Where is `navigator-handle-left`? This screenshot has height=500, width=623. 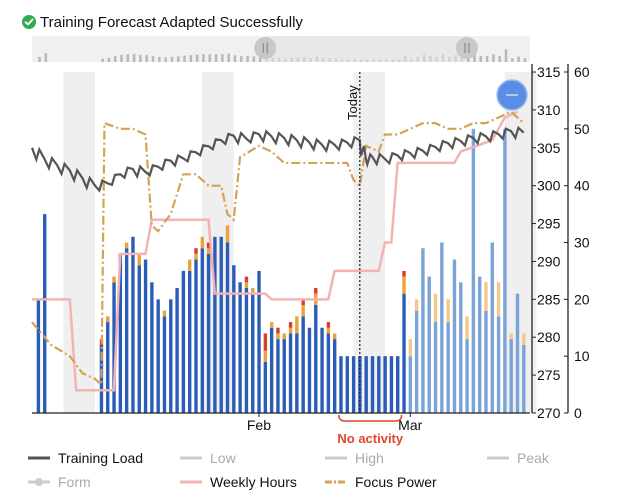 navigator-handle-left is located at coordinates (265, 48).